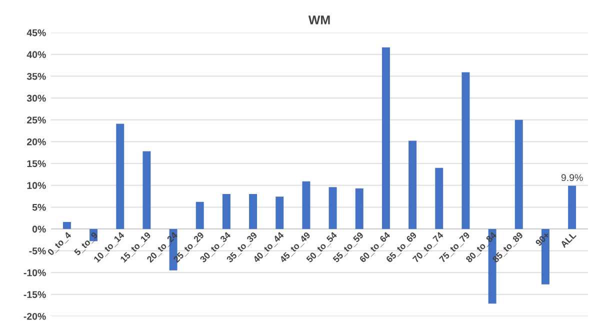 The width and height of the screenshot is (600, 326). I want to click on y-tick-label: -20%, so click(35, 316).